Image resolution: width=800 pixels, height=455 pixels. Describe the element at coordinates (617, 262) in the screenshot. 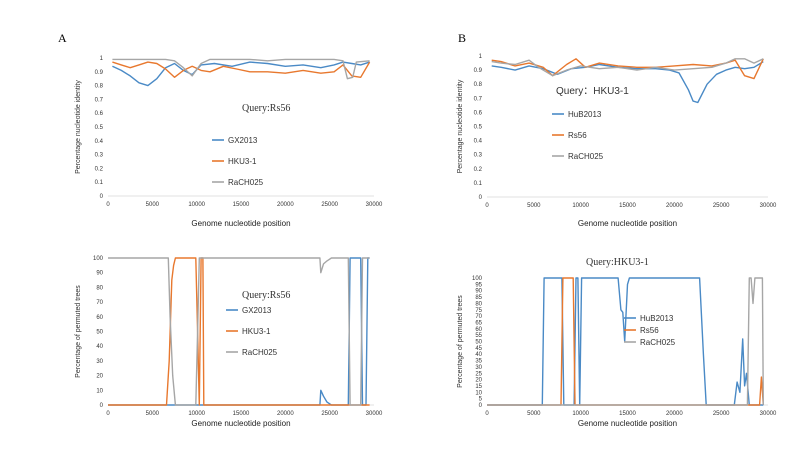

I see `query-label: Query:HKU3-1` at that location.